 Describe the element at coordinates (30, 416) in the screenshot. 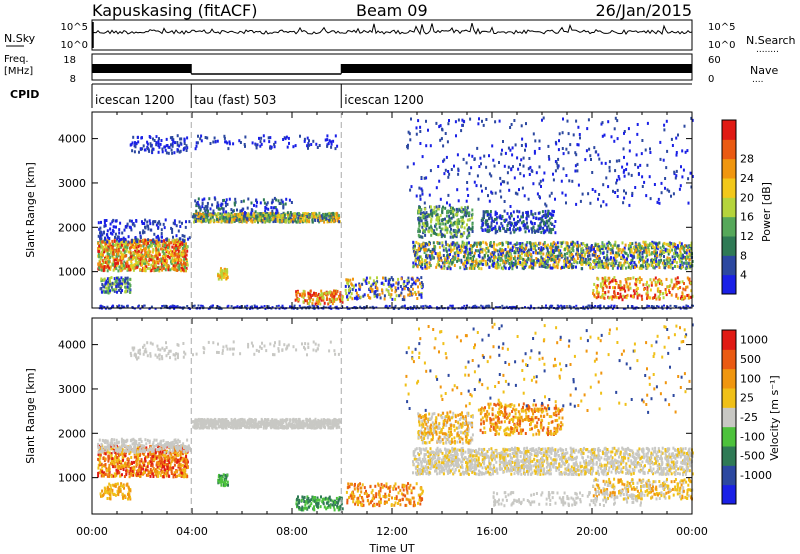

I see `velocity-ylabel: Slant Range [km]` at that location.